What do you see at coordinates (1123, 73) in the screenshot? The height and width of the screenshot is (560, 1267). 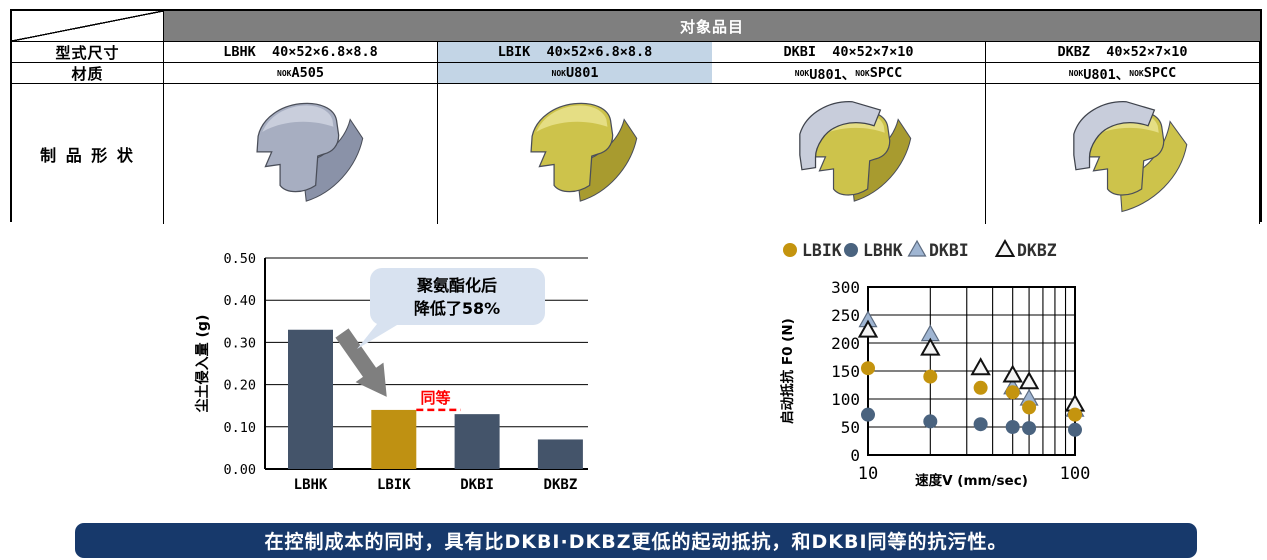 I see `material-cell-dkbz: NOK U801、 NOK SPCC` at bounding box center [1123, 73].